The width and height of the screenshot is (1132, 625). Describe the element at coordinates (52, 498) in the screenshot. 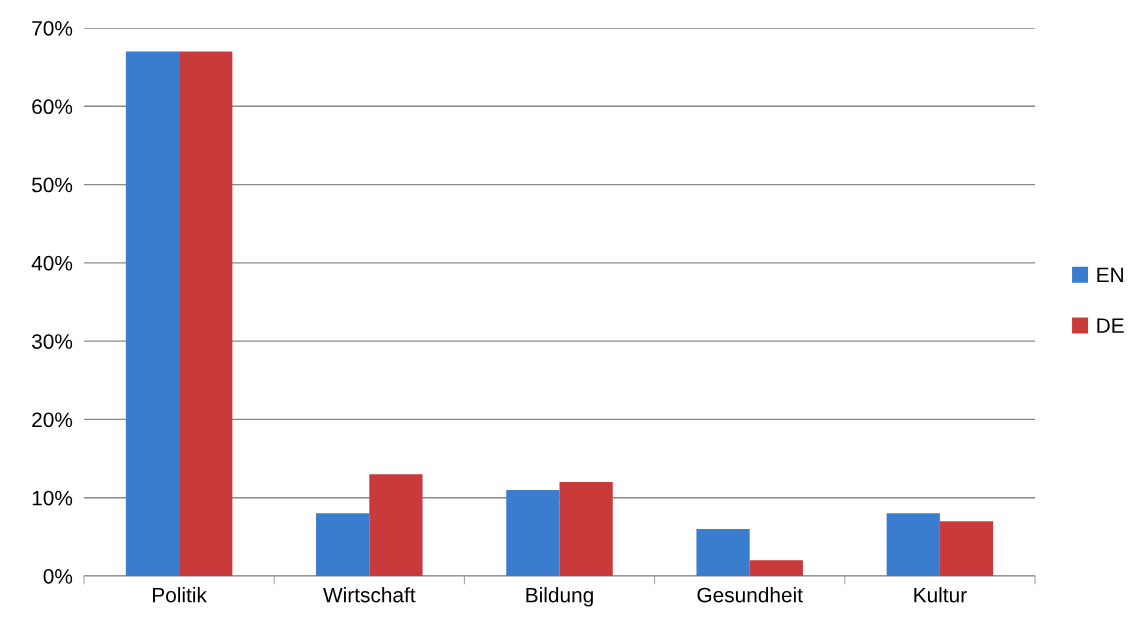

I see `y-tick-label: 10%` at that location.